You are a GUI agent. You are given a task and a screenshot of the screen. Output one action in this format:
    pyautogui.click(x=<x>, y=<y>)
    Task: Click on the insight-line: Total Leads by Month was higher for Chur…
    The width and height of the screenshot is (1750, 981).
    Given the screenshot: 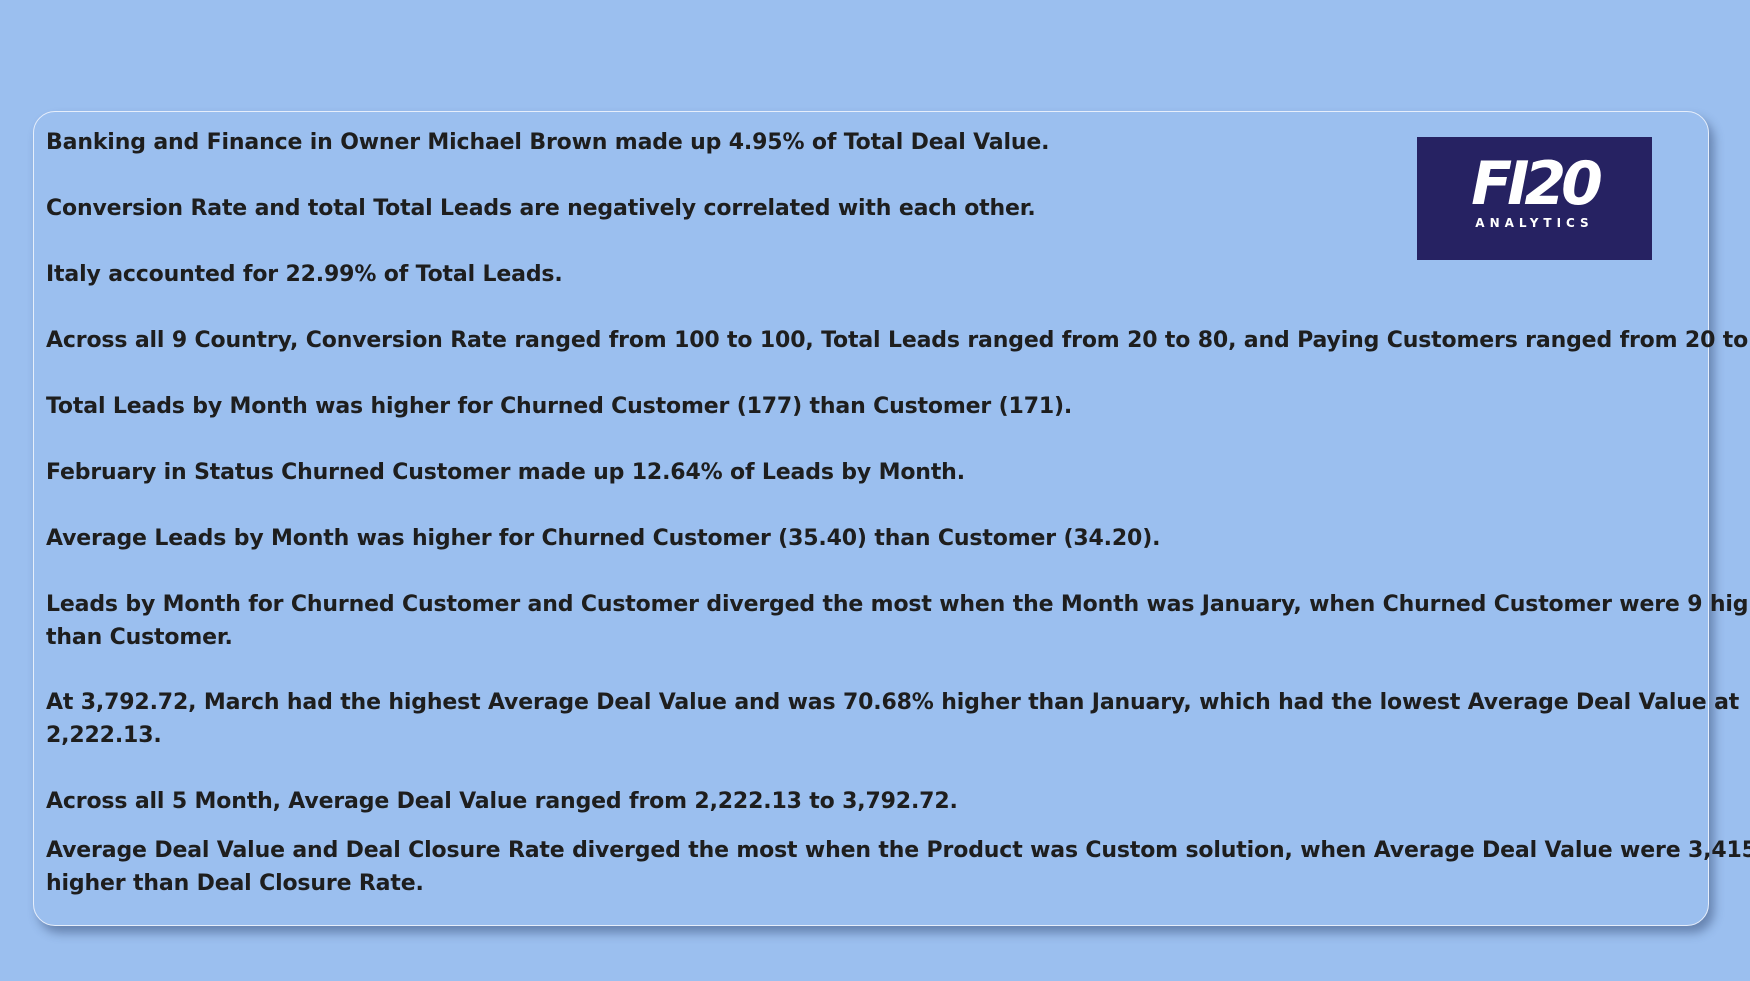 What is the action you would take?
    pyautogui.click(x=559, y=406)
    